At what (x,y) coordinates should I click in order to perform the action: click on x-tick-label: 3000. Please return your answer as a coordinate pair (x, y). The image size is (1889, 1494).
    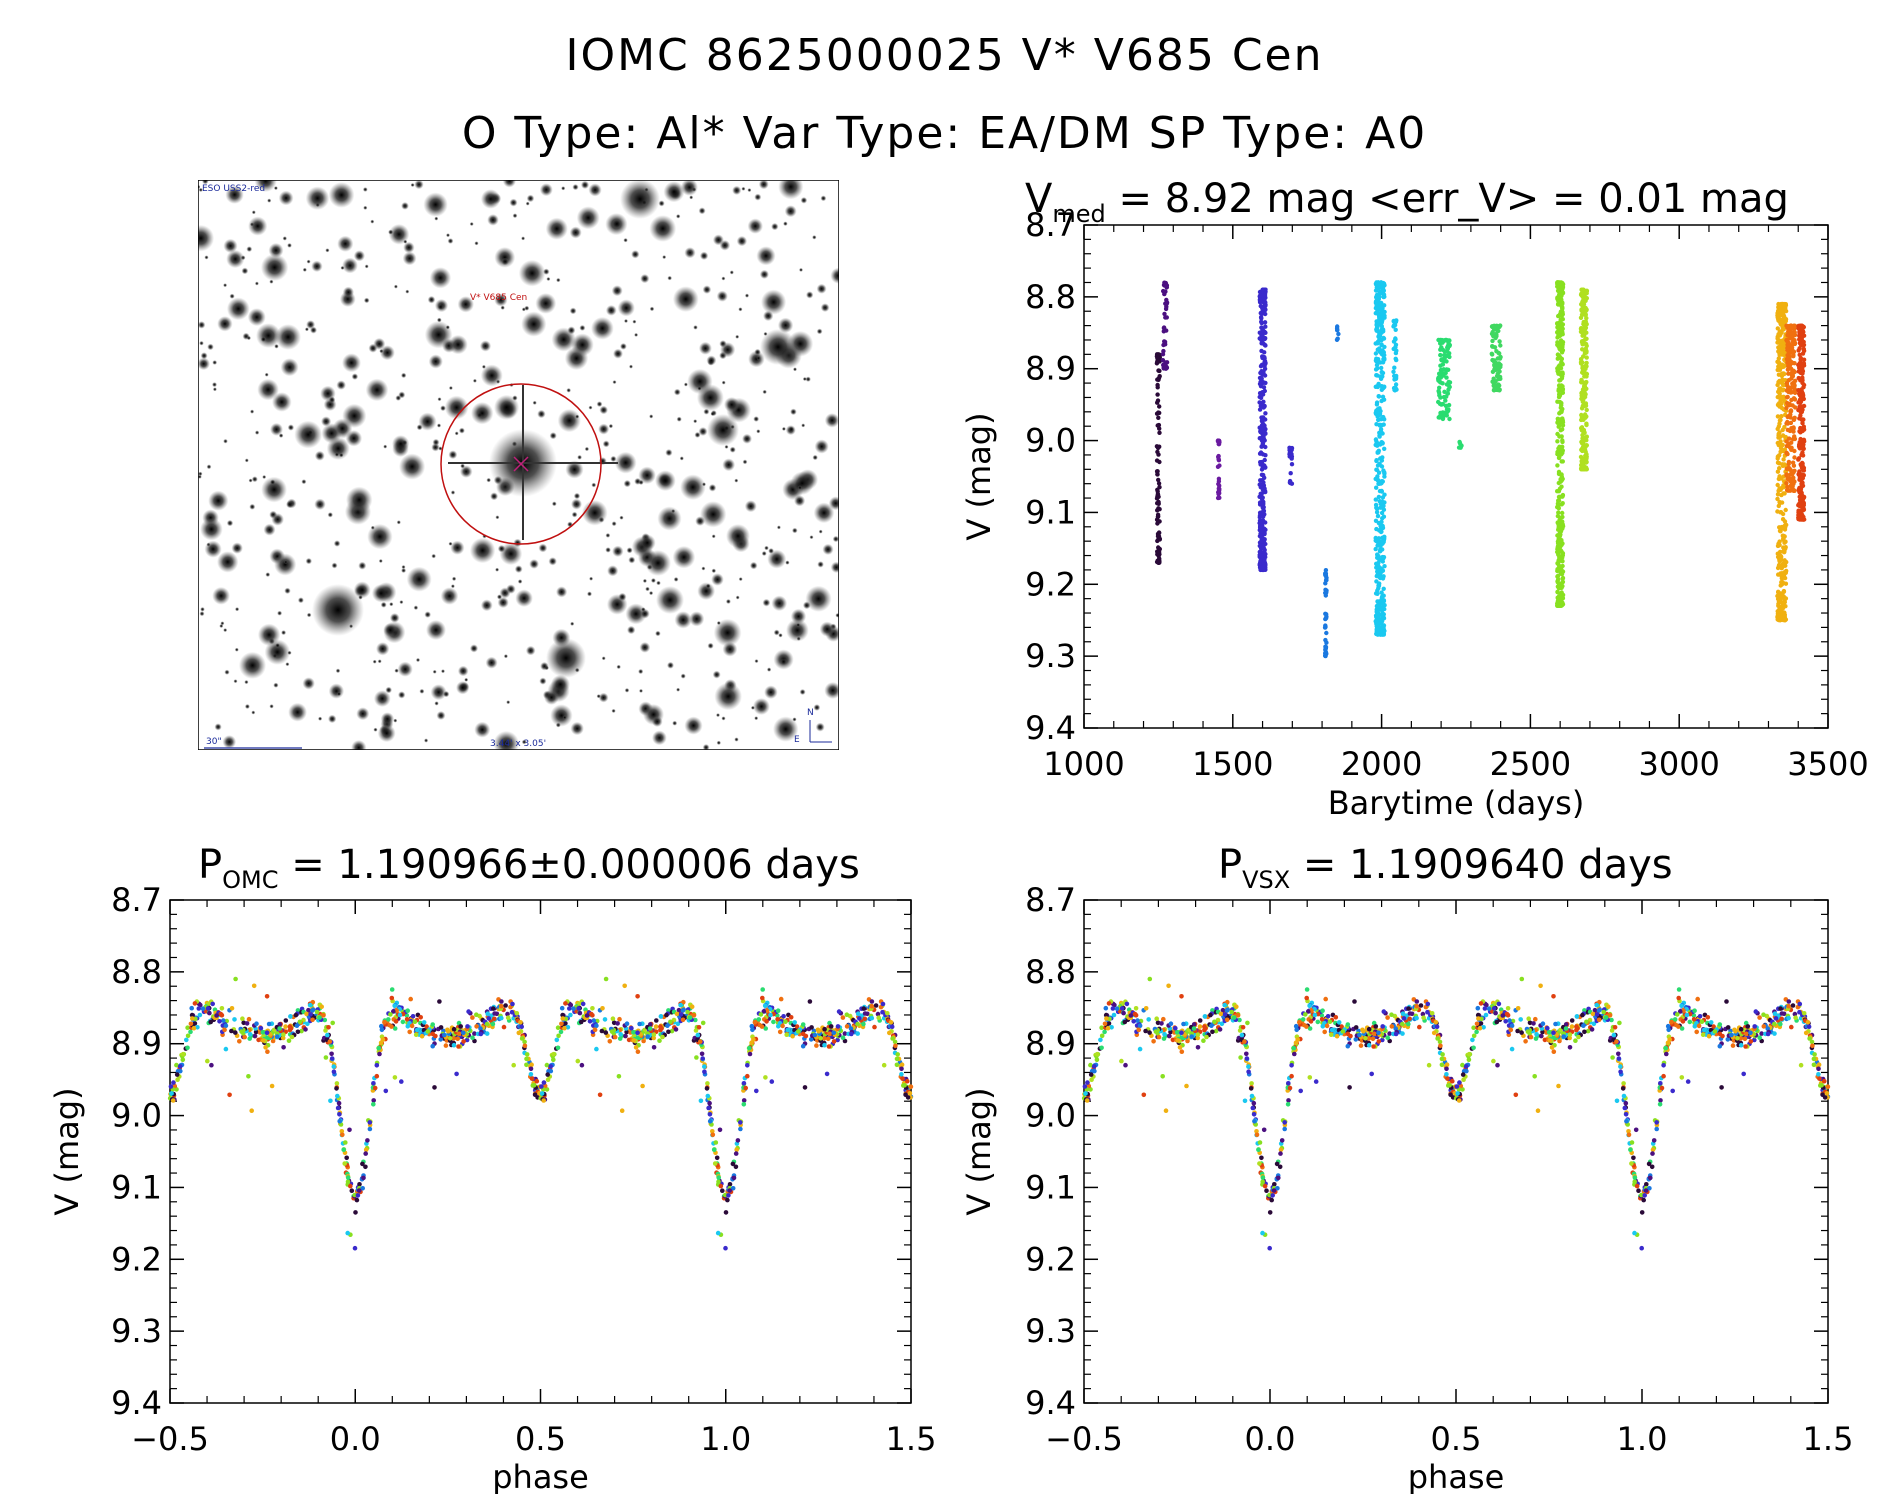
    Looking at the image, I should click on (1678, 764).